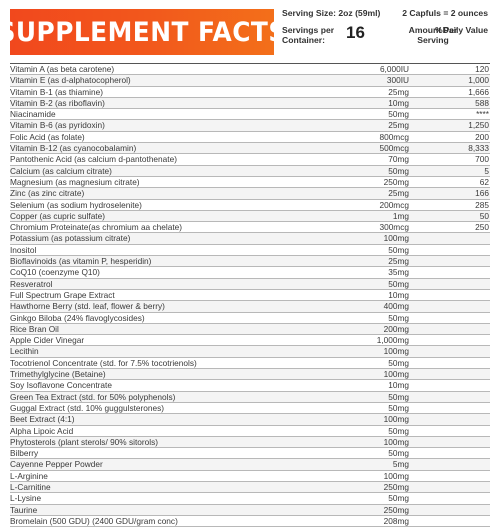 The width and height of the screenshot is (500, 527). Describe the element at coordinates (62, 294) in the screenshot. I see `ingredient-name: Full Spectrum Grape Extract` at that location.